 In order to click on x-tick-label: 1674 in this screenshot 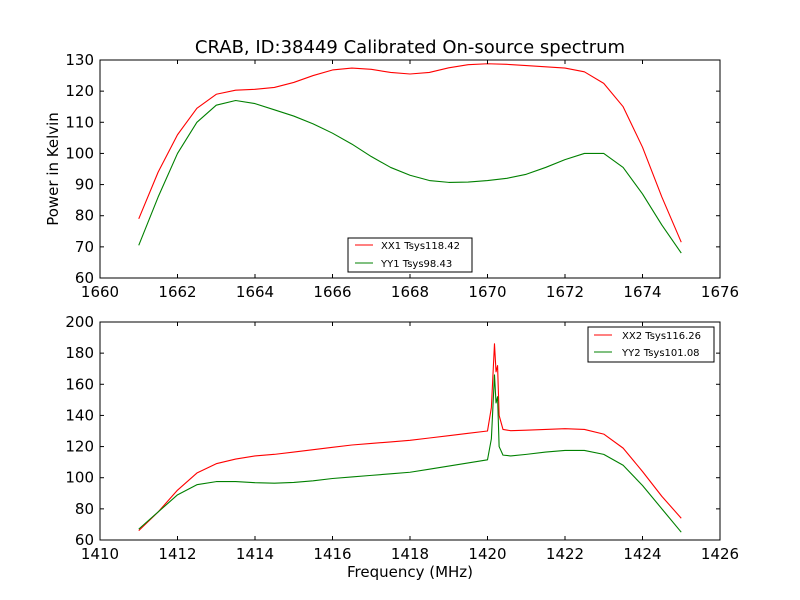, I will do `click(642, 292)`.